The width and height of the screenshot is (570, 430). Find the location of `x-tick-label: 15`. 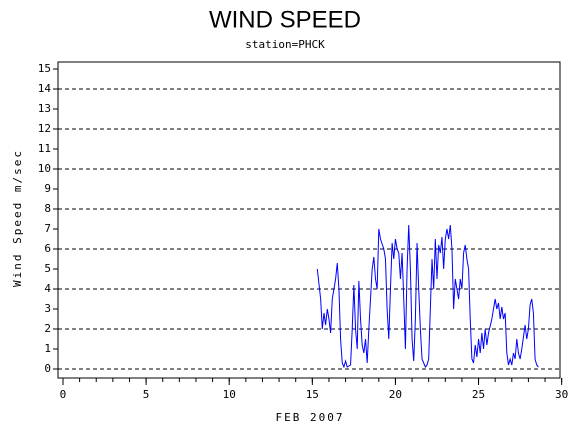

x-tick-label: 15 is located at coordinates (312, 394).